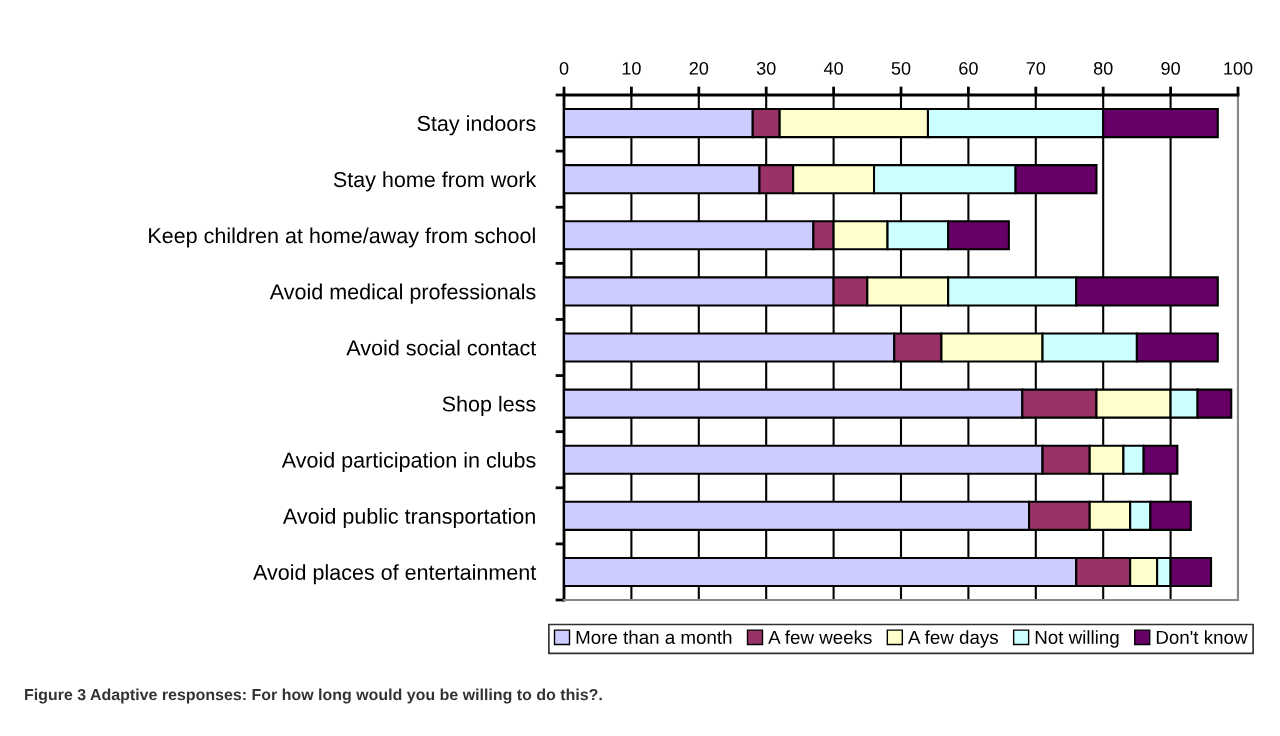 The image size is (1280, 736). Describe the element at coordinates (313, 696) in the screenshot. I see `caption: Figure 3 Adaptive responses: For how long would you be willing to do this?.` at that location.